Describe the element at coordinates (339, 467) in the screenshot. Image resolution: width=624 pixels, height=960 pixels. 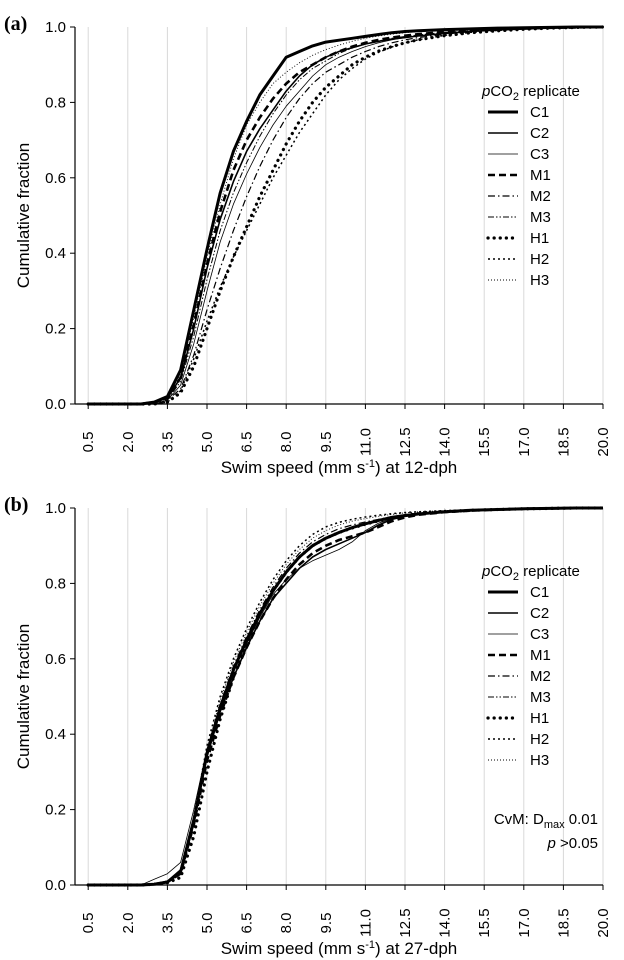
I see `x-axis-title: Swim speed (mm s-1) at 12-dph` at that location.